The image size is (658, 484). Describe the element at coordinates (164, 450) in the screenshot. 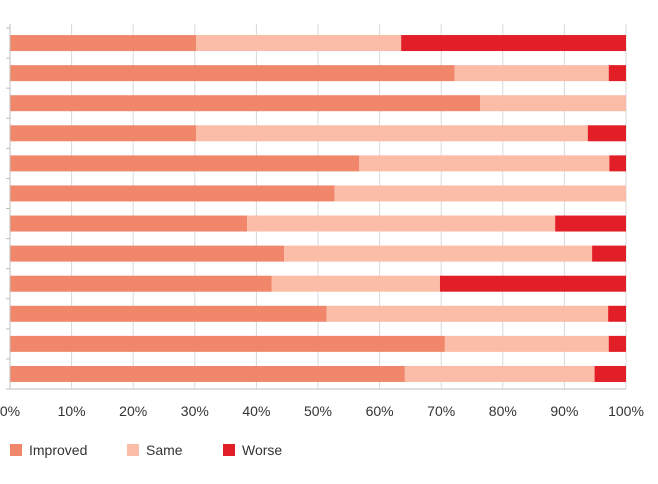

I see `legend-label-same: Same` at that location.